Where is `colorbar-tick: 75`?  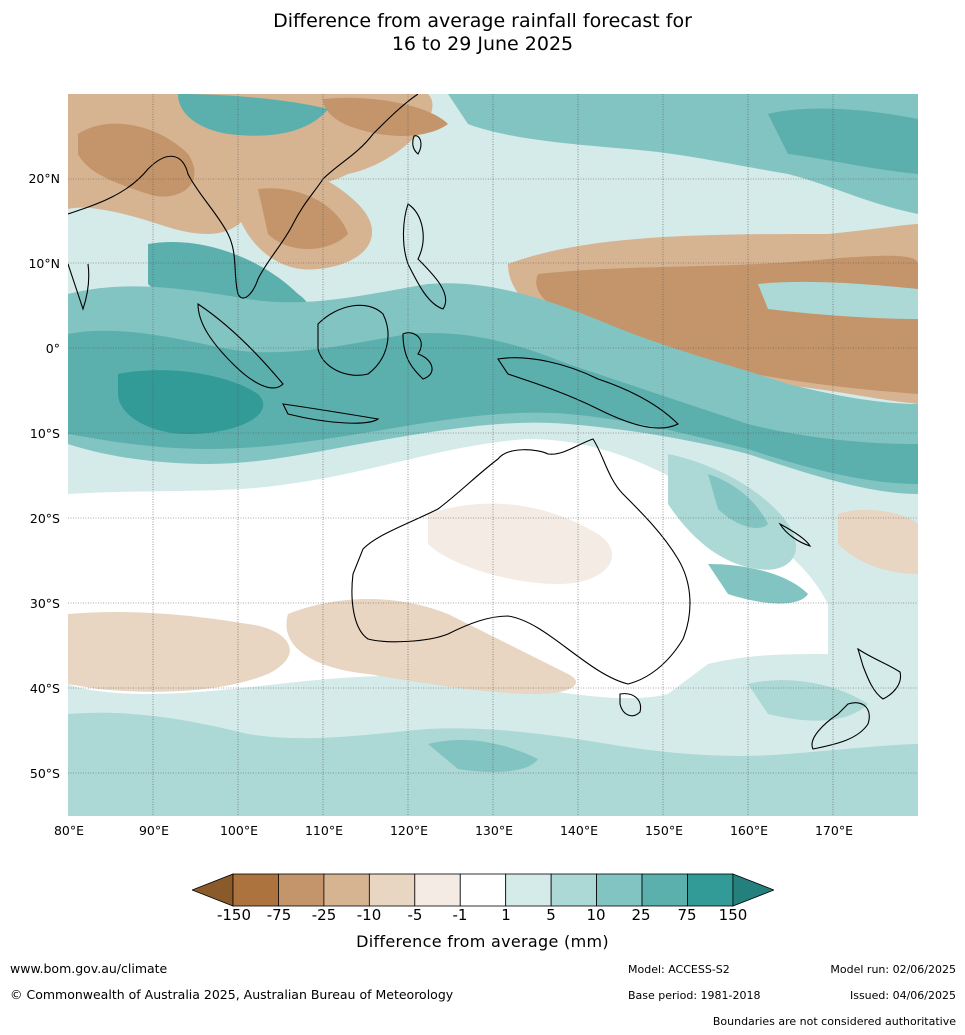
colorbar-tick: 75 is located at coordinates (687, 915).